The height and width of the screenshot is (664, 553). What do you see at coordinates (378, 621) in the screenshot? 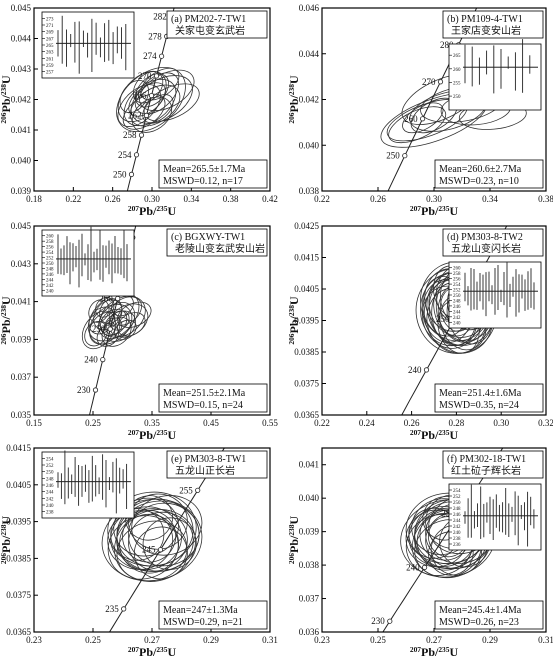
I see `age-label: 230` at bounding box center [378, 621].